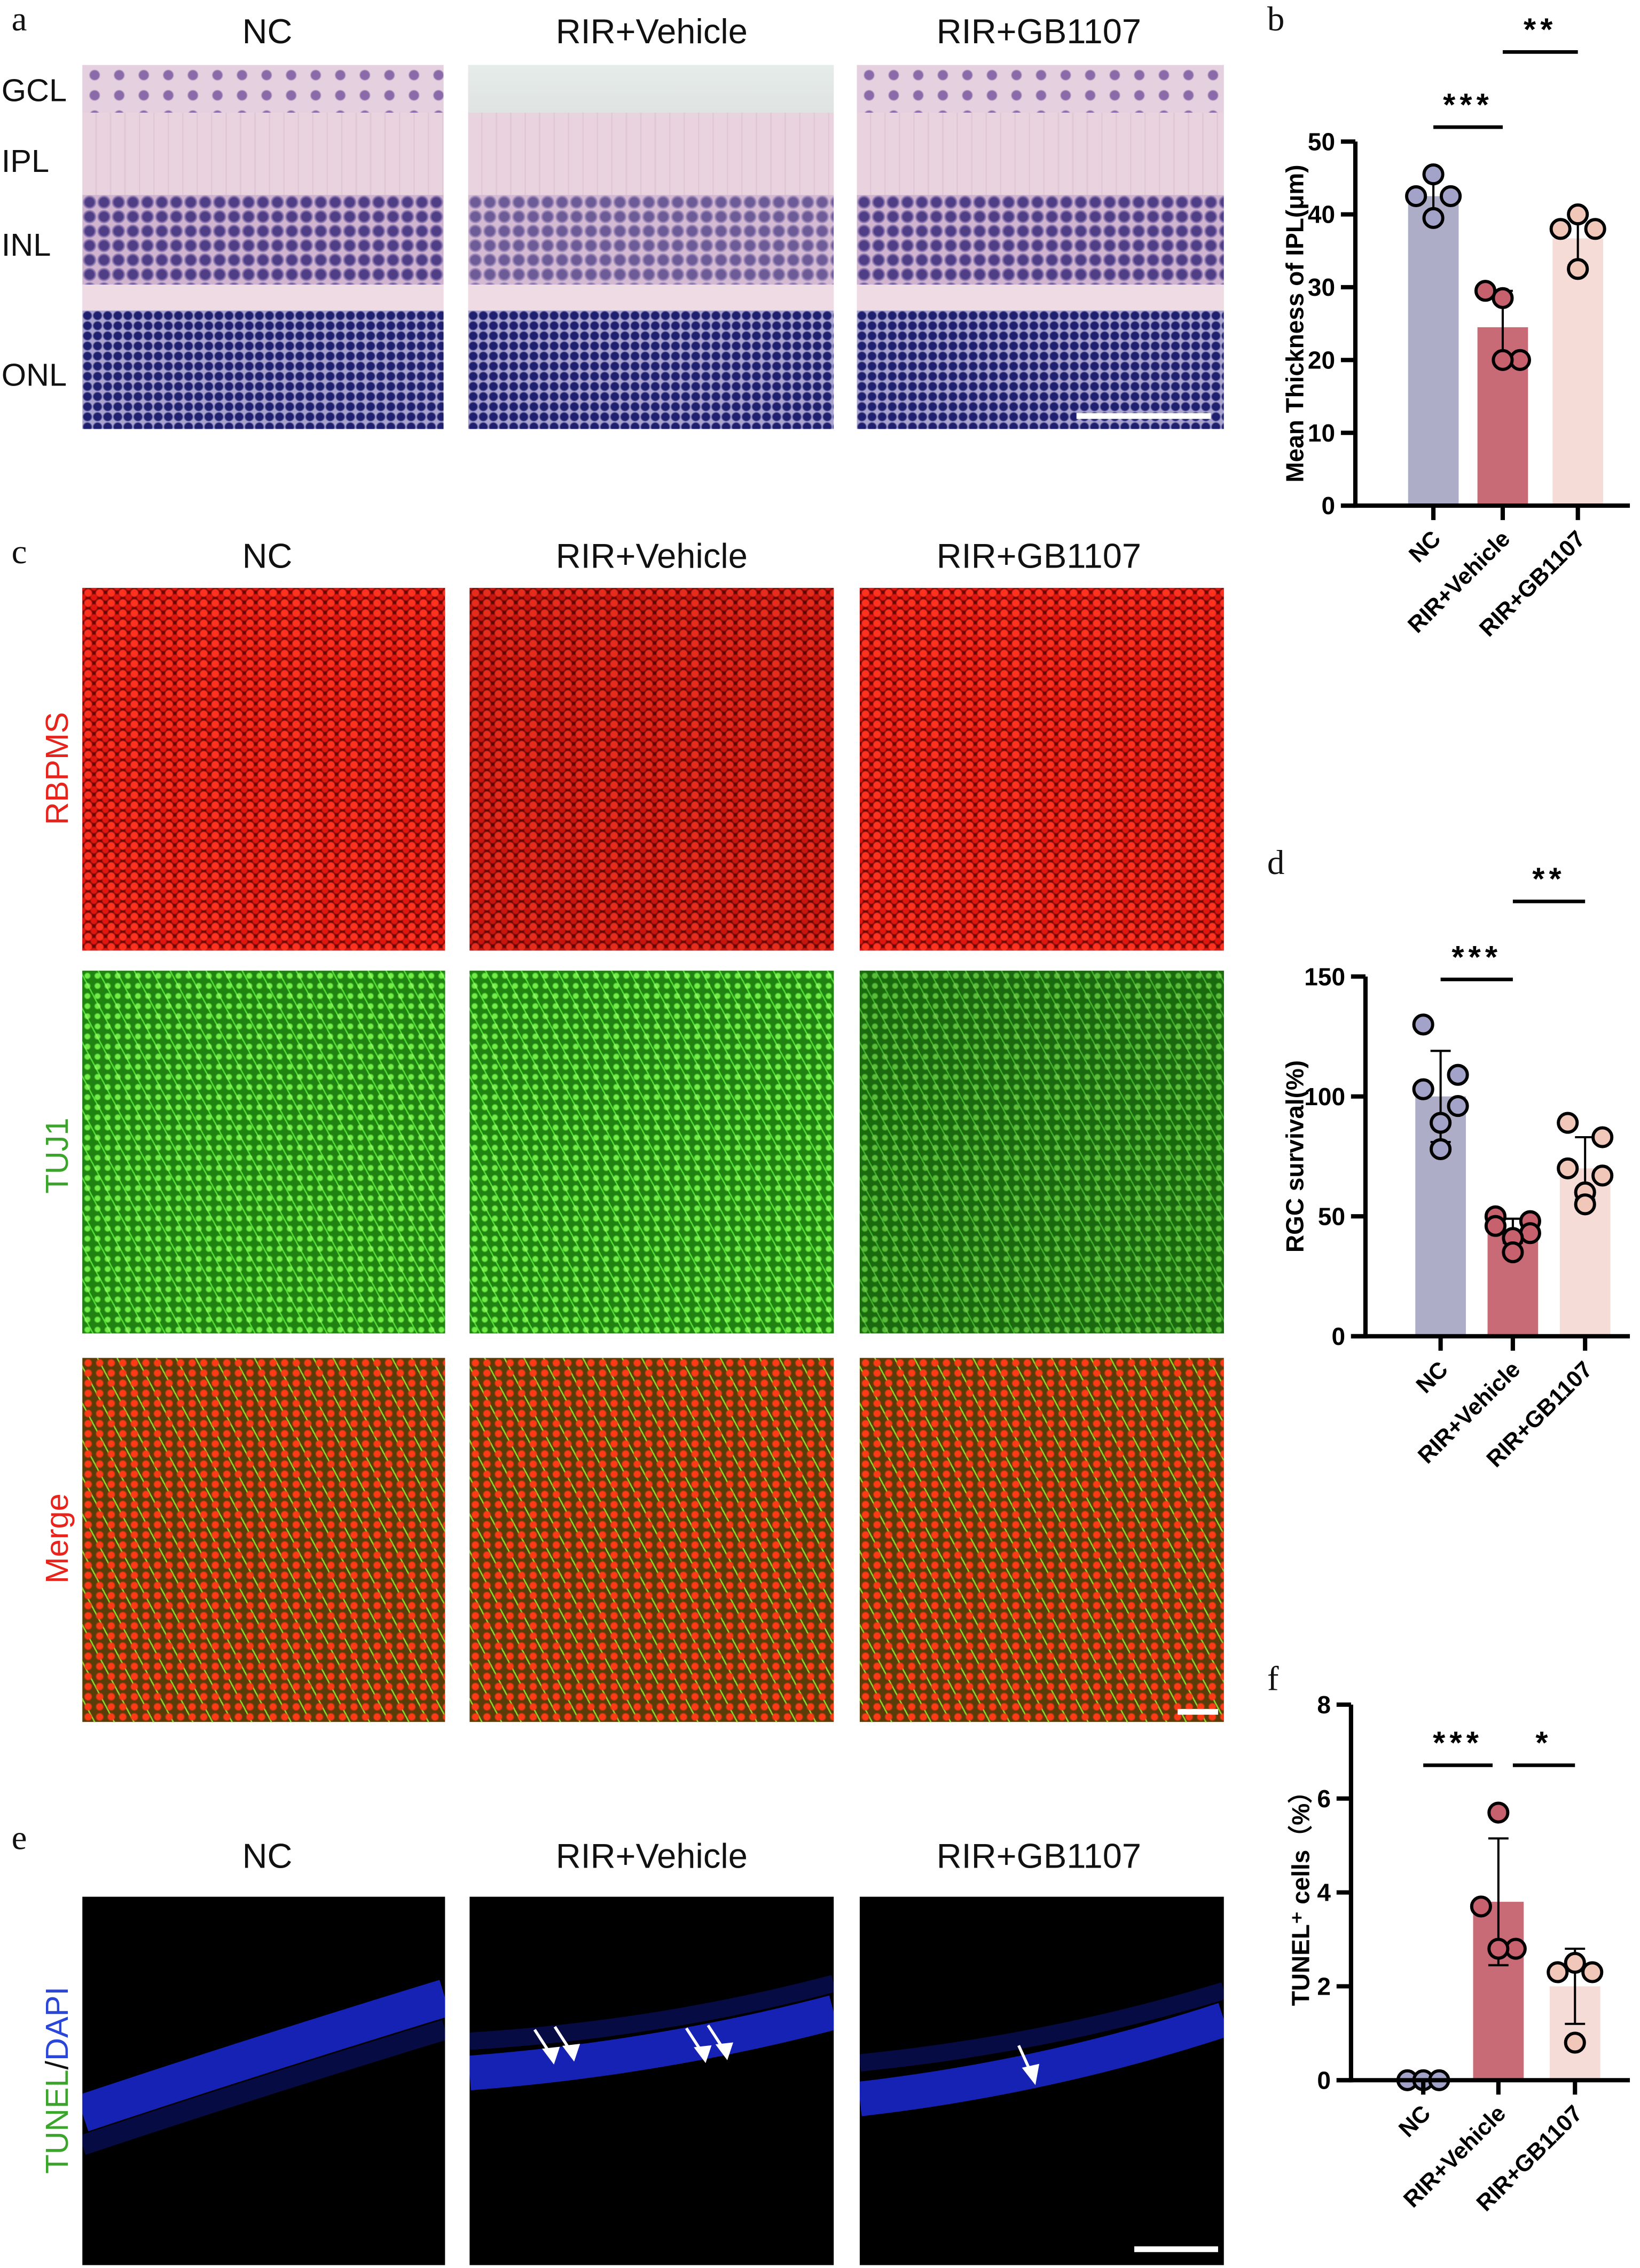  I want to click on tunel-image-nc, so click(264, 2080).